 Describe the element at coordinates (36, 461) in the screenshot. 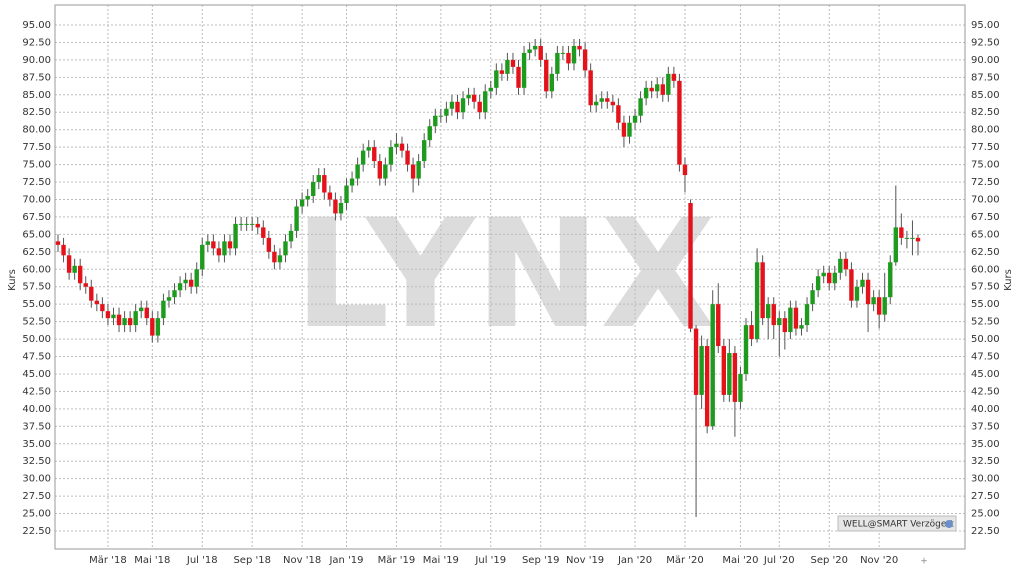

I see `y-tick-label: 32.50` at that location.